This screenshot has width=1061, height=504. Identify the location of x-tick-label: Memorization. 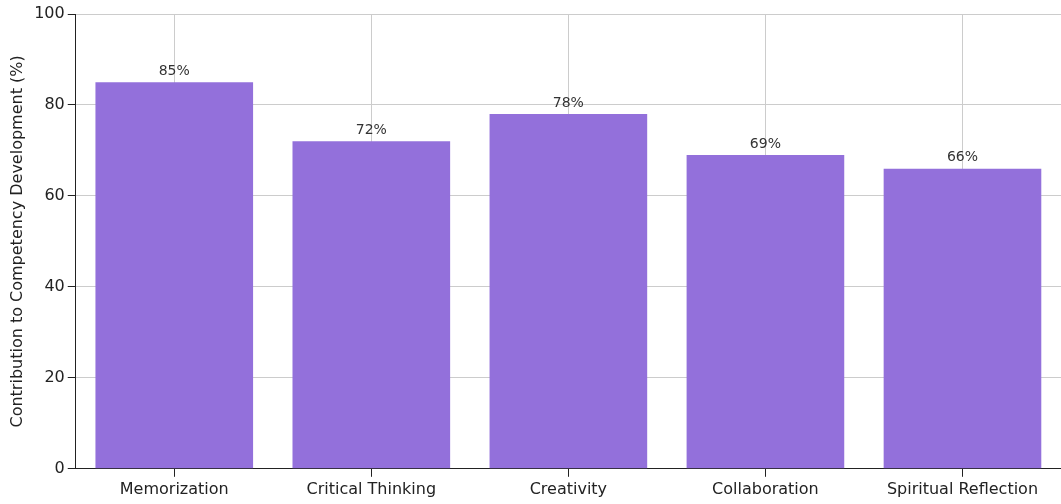
(174, 488).